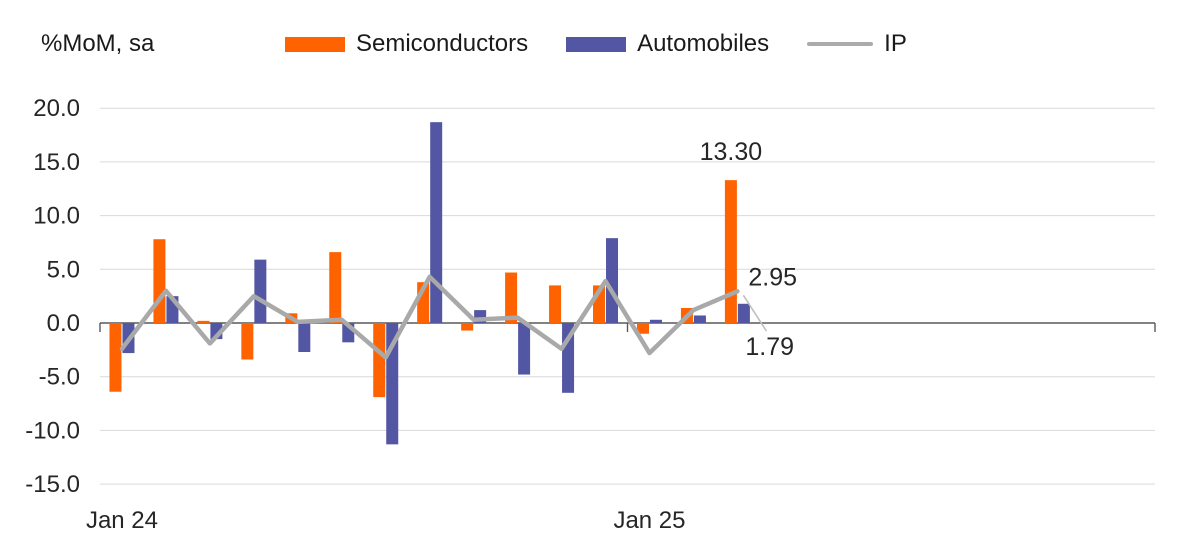 Image resolution: width=1191 pixels, height=554 pixels. I want to click on legend-item-semiconductors: Semiconductors, so click(406, 44).